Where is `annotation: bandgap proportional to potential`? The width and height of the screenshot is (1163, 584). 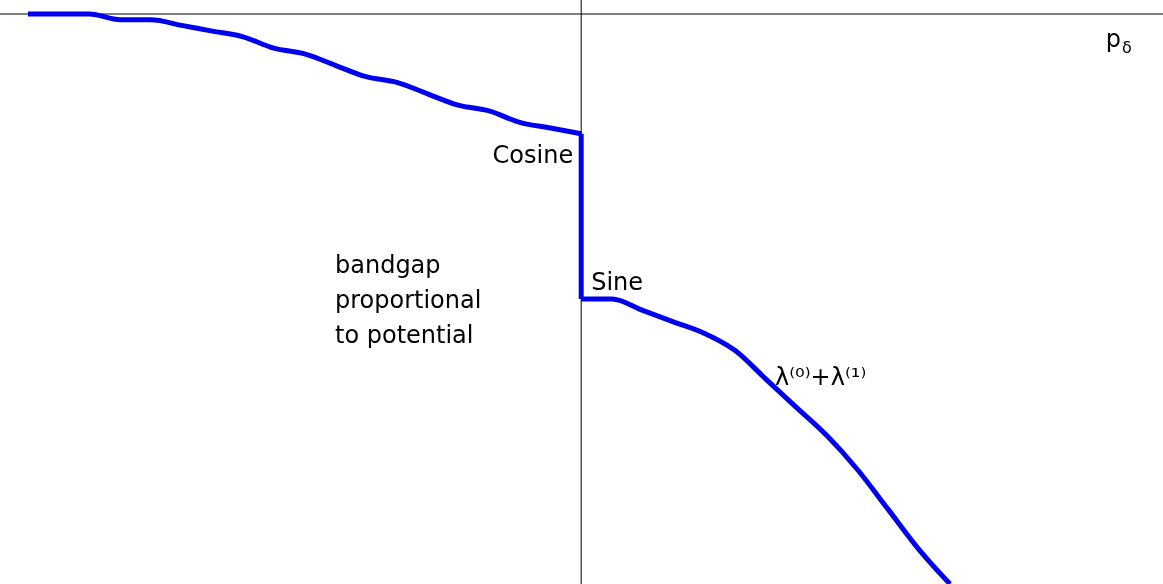
annotation: bandgap proportional to potential is located at coordinates (408, 300).